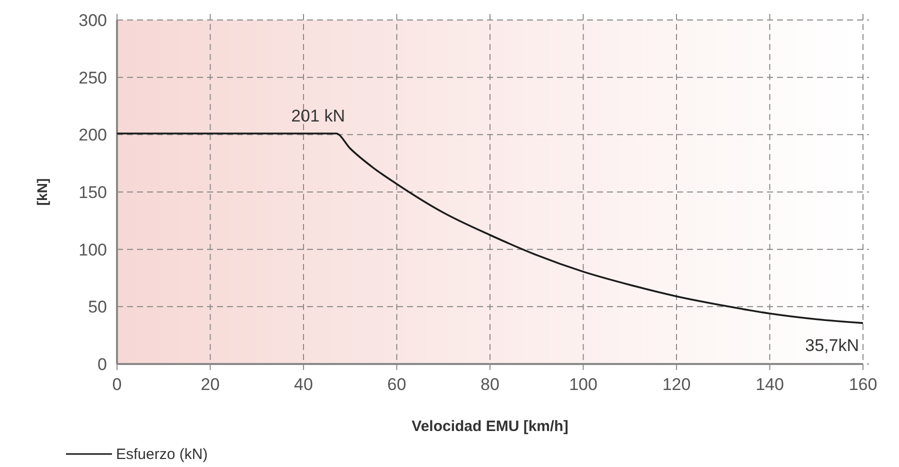 This screenshot has width=899, height=467. Describe the element at coordinates (583, 384) in the screenshot. I see `x-tick-label: 100` at that location.